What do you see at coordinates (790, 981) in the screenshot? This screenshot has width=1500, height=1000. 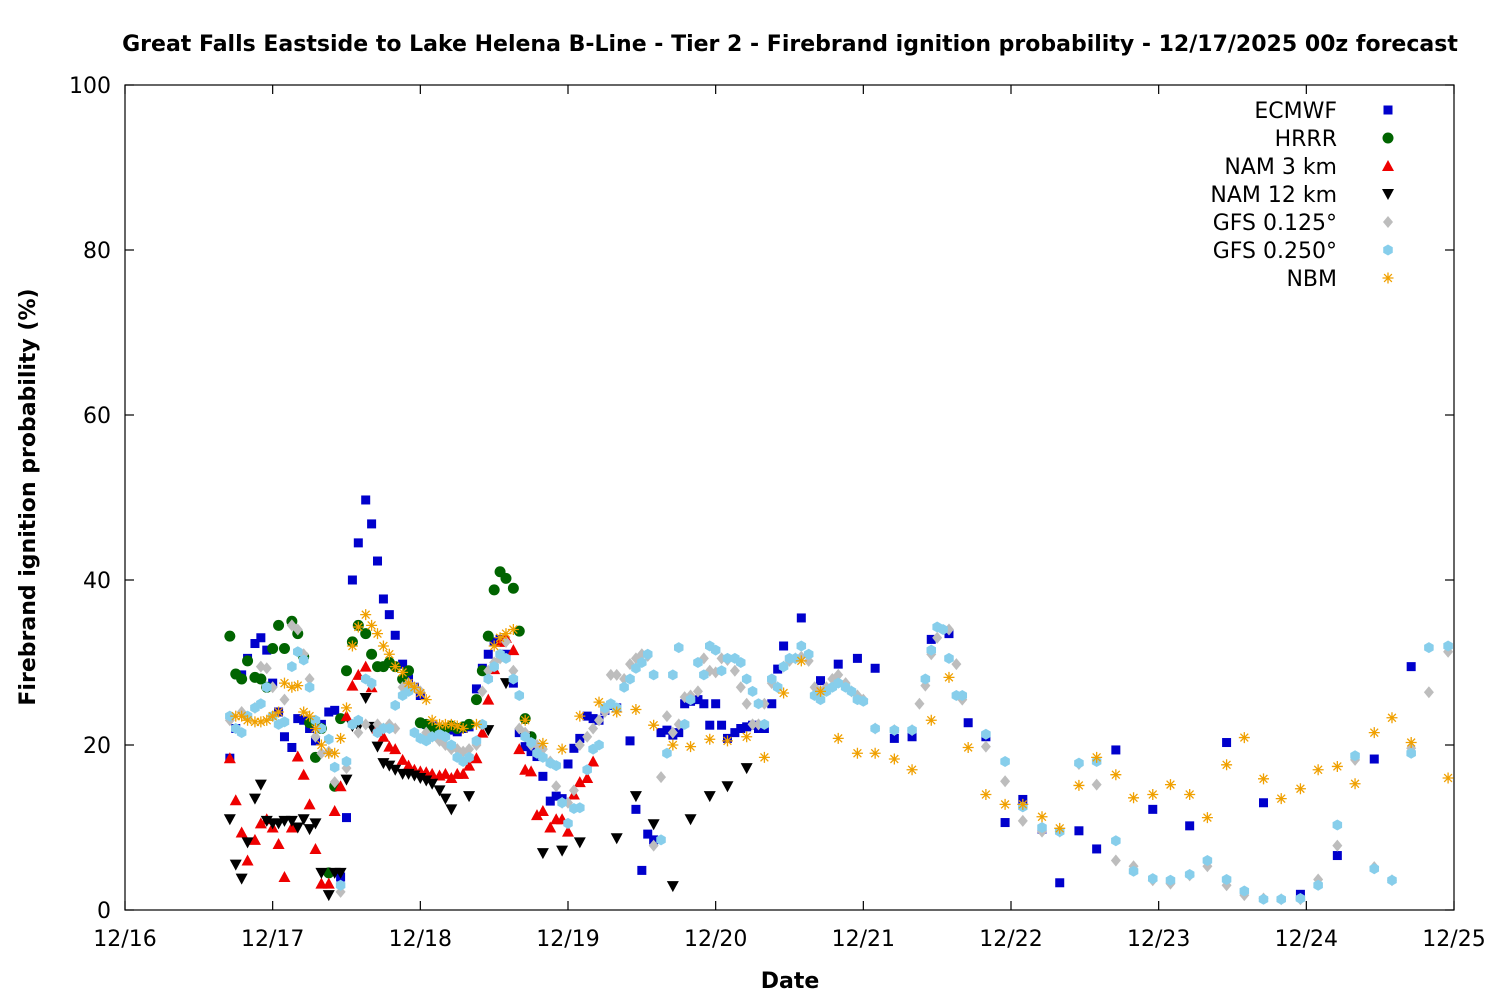 I see `x-axis-title: Date` at bounding box center [790, 981].